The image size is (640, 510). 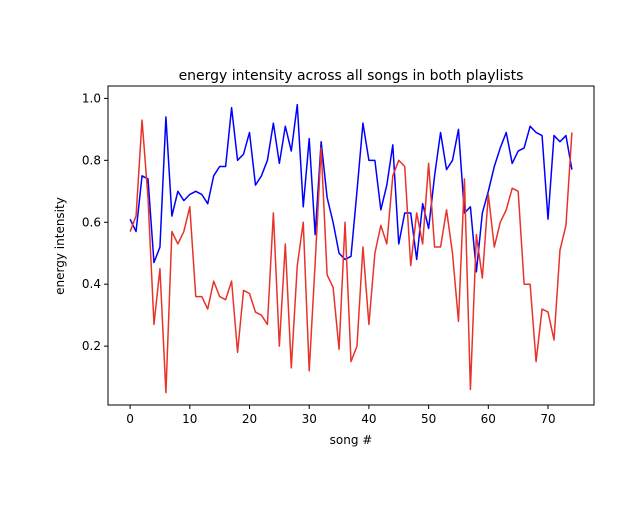 What do you see at coordinates (351, 440) in the screenshot?
I see `x-axis-label: song #` at bounding box center [351, 440].